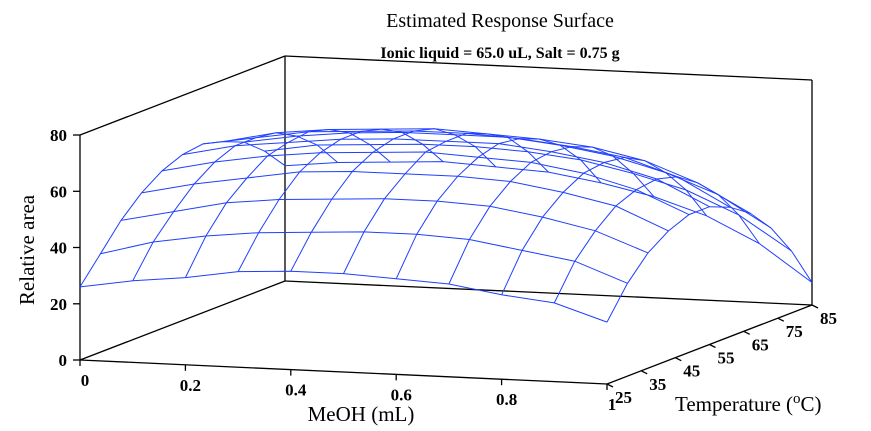  I want to click on z-tick-label-0: 0, so click(63, 360).